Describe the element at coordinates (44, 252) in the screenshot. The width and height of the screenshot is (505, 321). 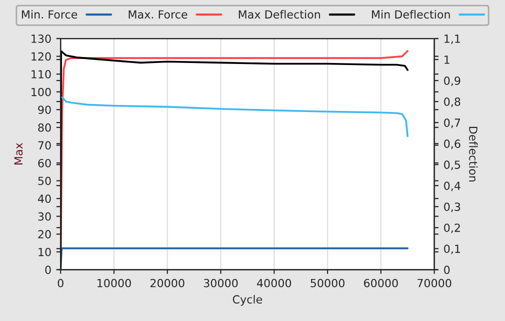
I see `y-tick-label: 10` at that location.